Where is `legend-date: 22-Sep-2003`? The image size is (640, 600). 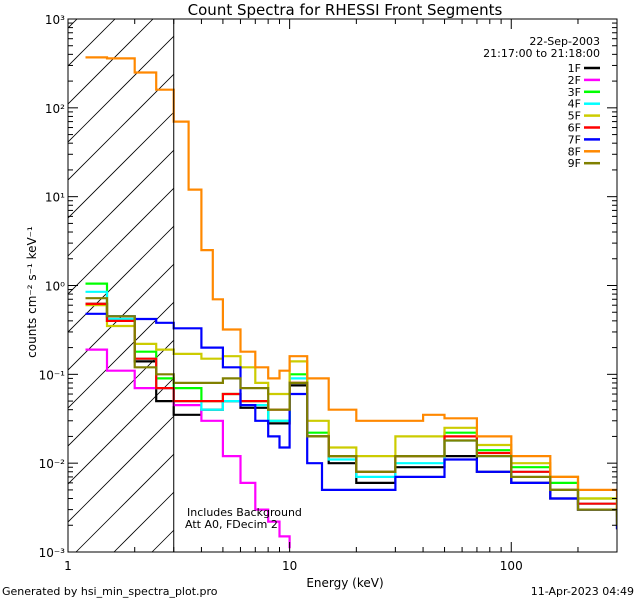 legend-date: 22-Sep-2003 is located at coordinates (564, 41).